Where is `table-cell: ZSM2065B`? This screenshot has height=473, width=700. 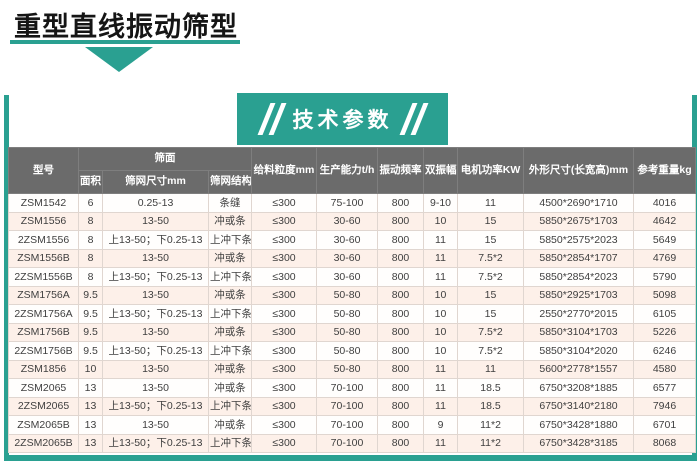
table-cell: ZSM2065B is located at coordinates (43, 425).